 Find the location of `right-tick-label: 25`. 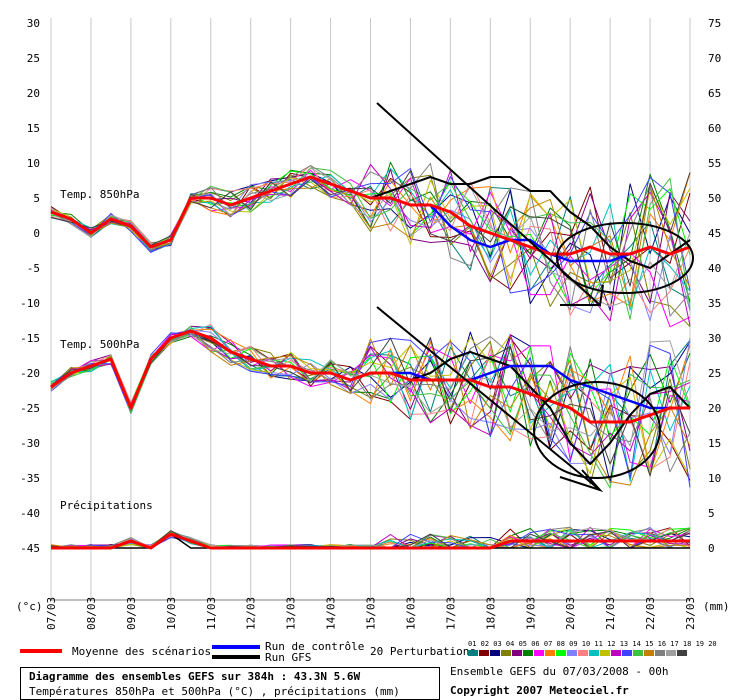

right-tick-label: 25 is located at coordinates (714, 373).